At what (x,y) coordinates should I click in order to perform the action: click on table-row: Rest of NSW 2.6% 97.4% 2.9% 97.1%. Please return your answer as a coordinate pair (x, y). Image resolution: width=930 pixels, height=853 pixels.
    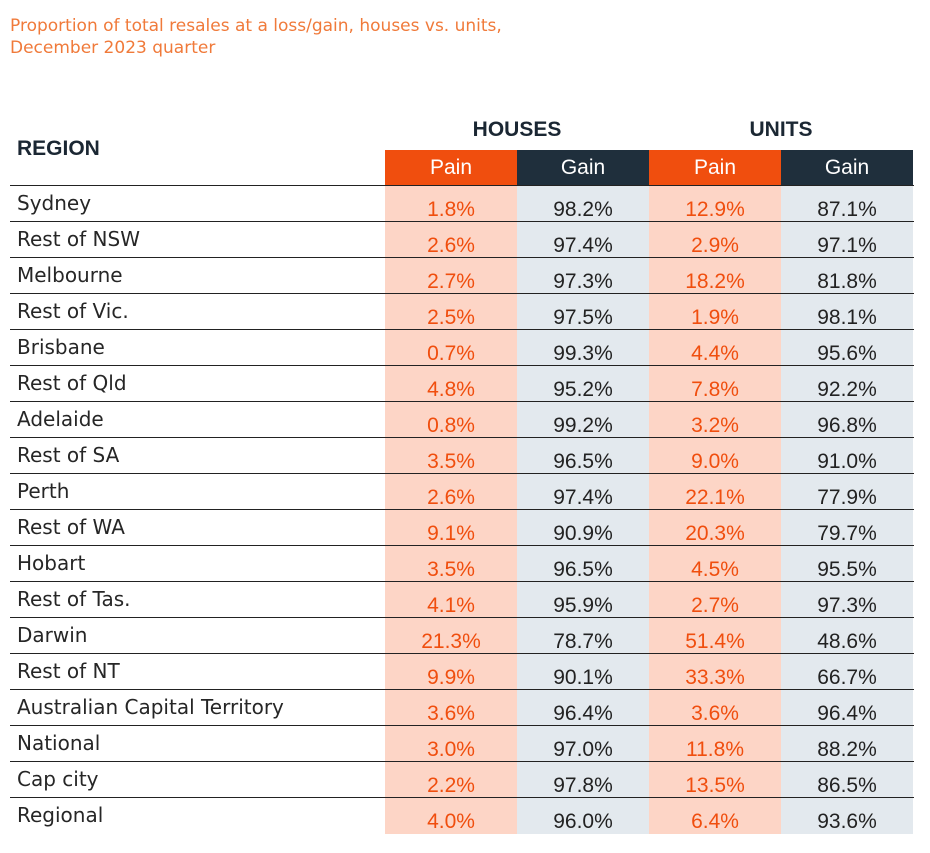
    Looking at the image, I should click on (462, 239).